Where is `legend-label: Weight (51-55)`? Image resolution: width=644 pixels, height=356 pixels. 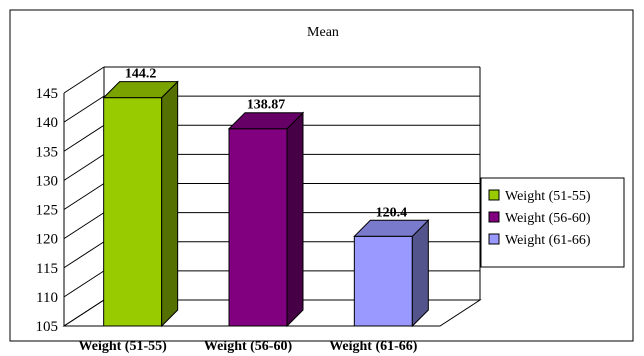 legend-label: Weight (51-55) is located at coordinates (548, 196).